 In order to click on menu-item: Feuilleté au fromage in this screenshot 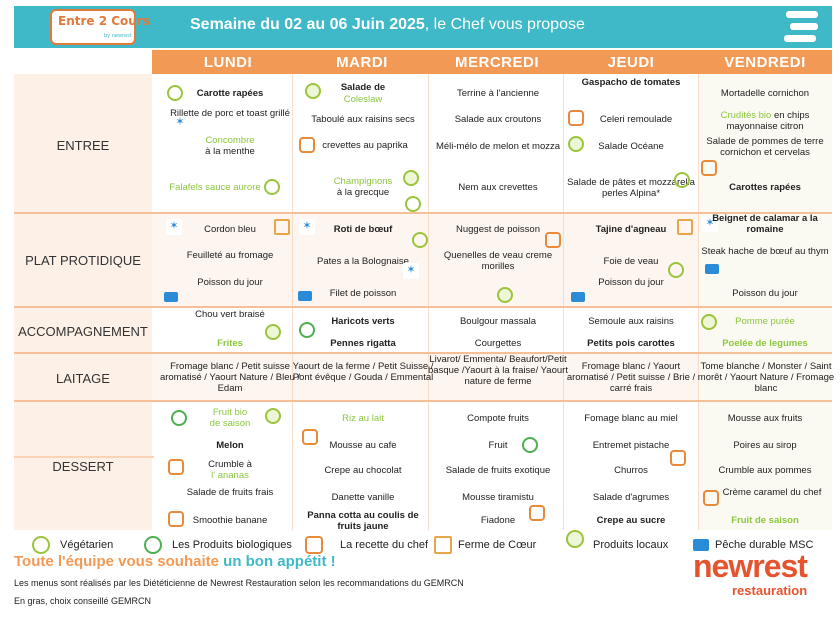, I will do `click(230, 255)`.